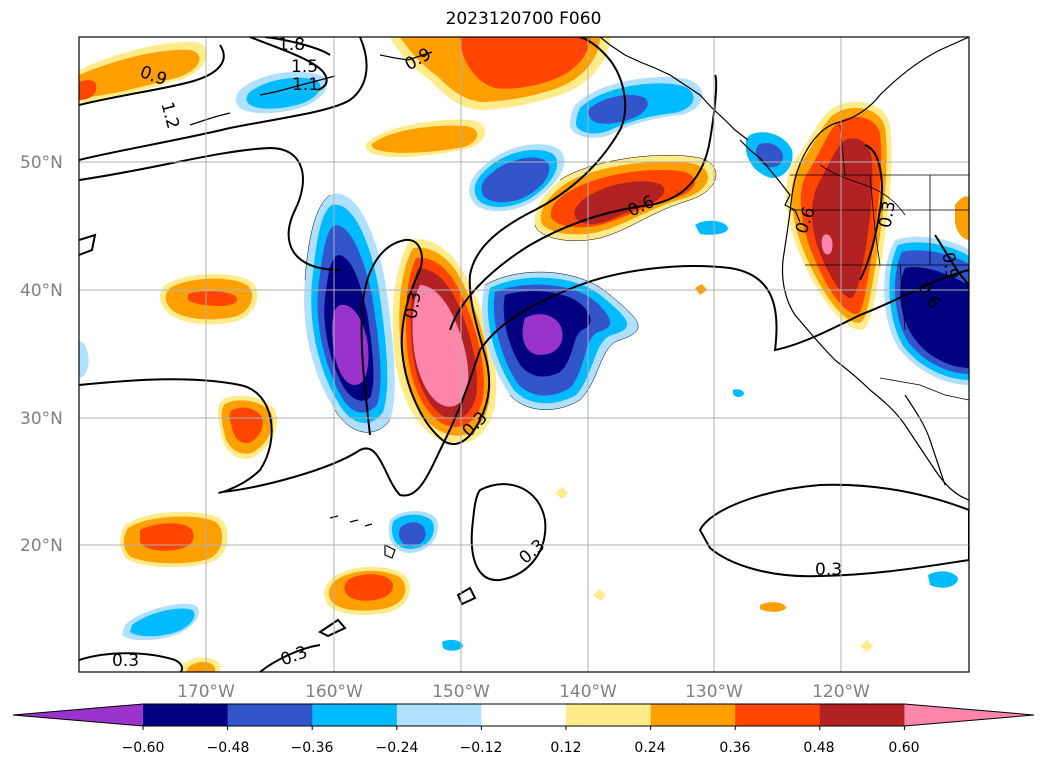  Describe the element at coordinates (618, 109) in the screenshot. I see `neg-anomaly-gulf` at that location.